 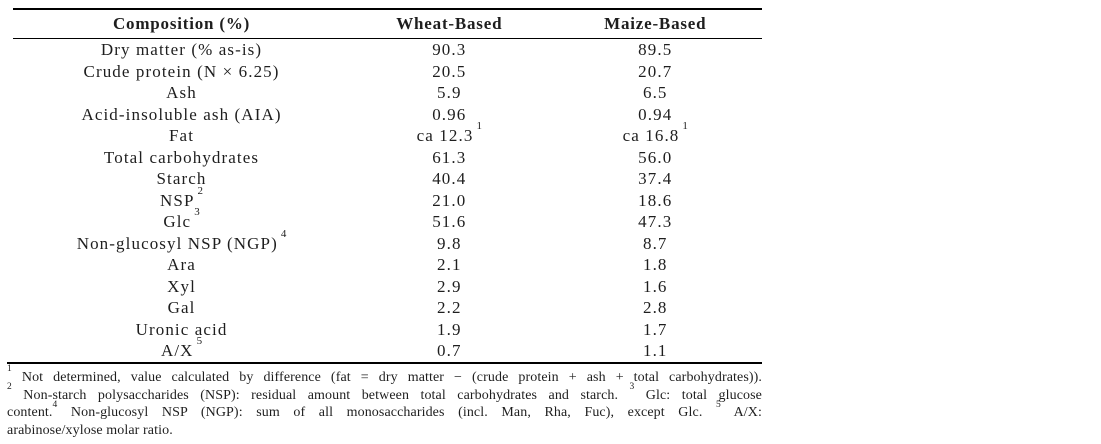 What do you see at coordinates (181, 50) in the screenshot?
I see `row-label: Dry matter (% as-is)` at bounding box center [181, 50].